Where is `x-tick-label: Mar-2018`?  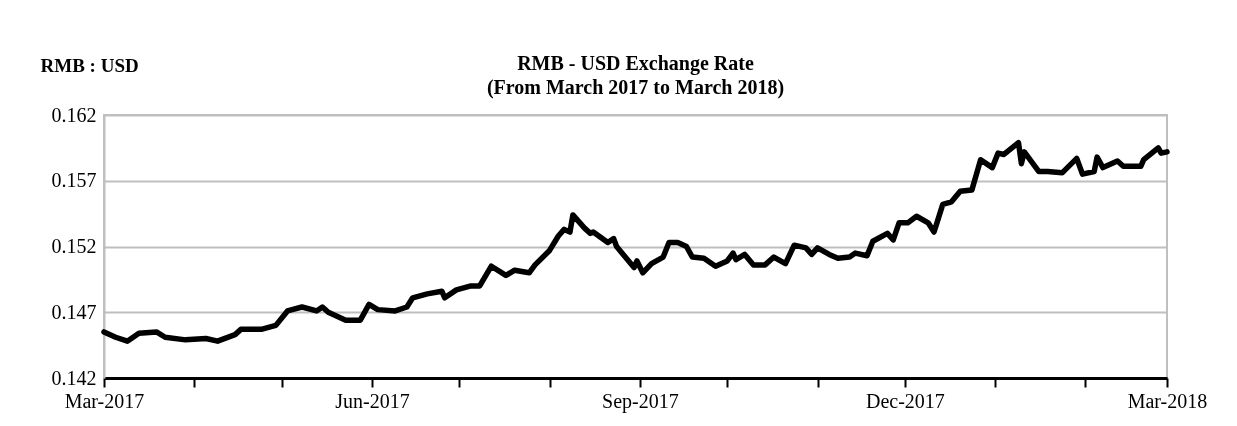
x-tick-label: Mar-2018 is located at coordinates (1167, 400).